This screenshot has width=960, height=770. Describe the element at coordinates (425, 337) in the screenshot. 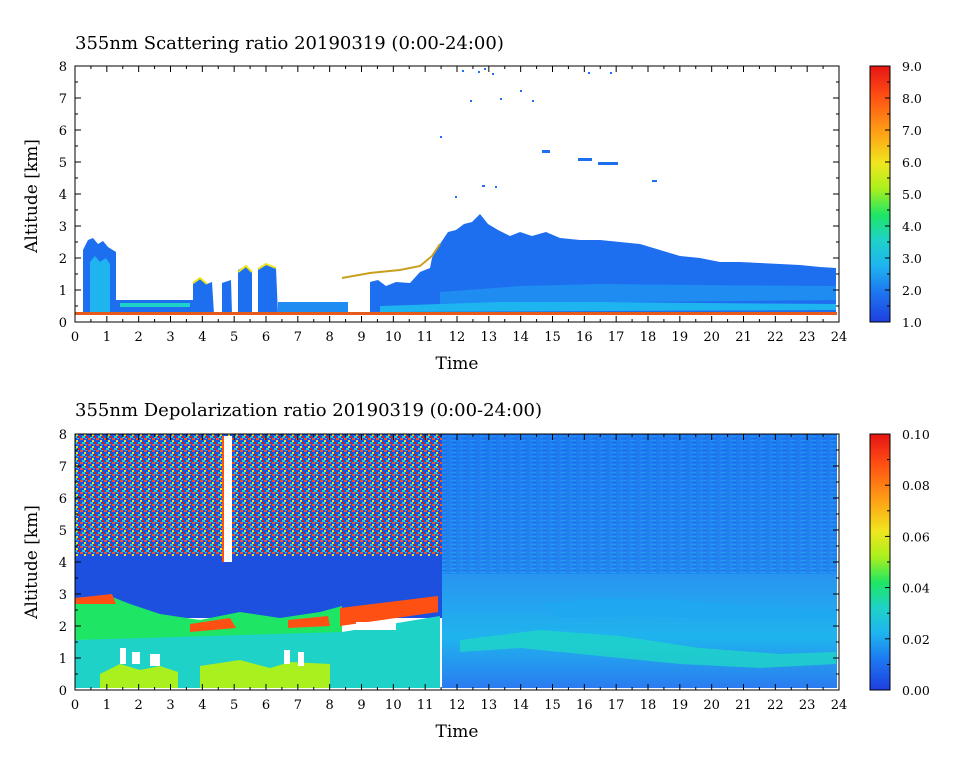

I see `x-tick-label: 11` at that location.